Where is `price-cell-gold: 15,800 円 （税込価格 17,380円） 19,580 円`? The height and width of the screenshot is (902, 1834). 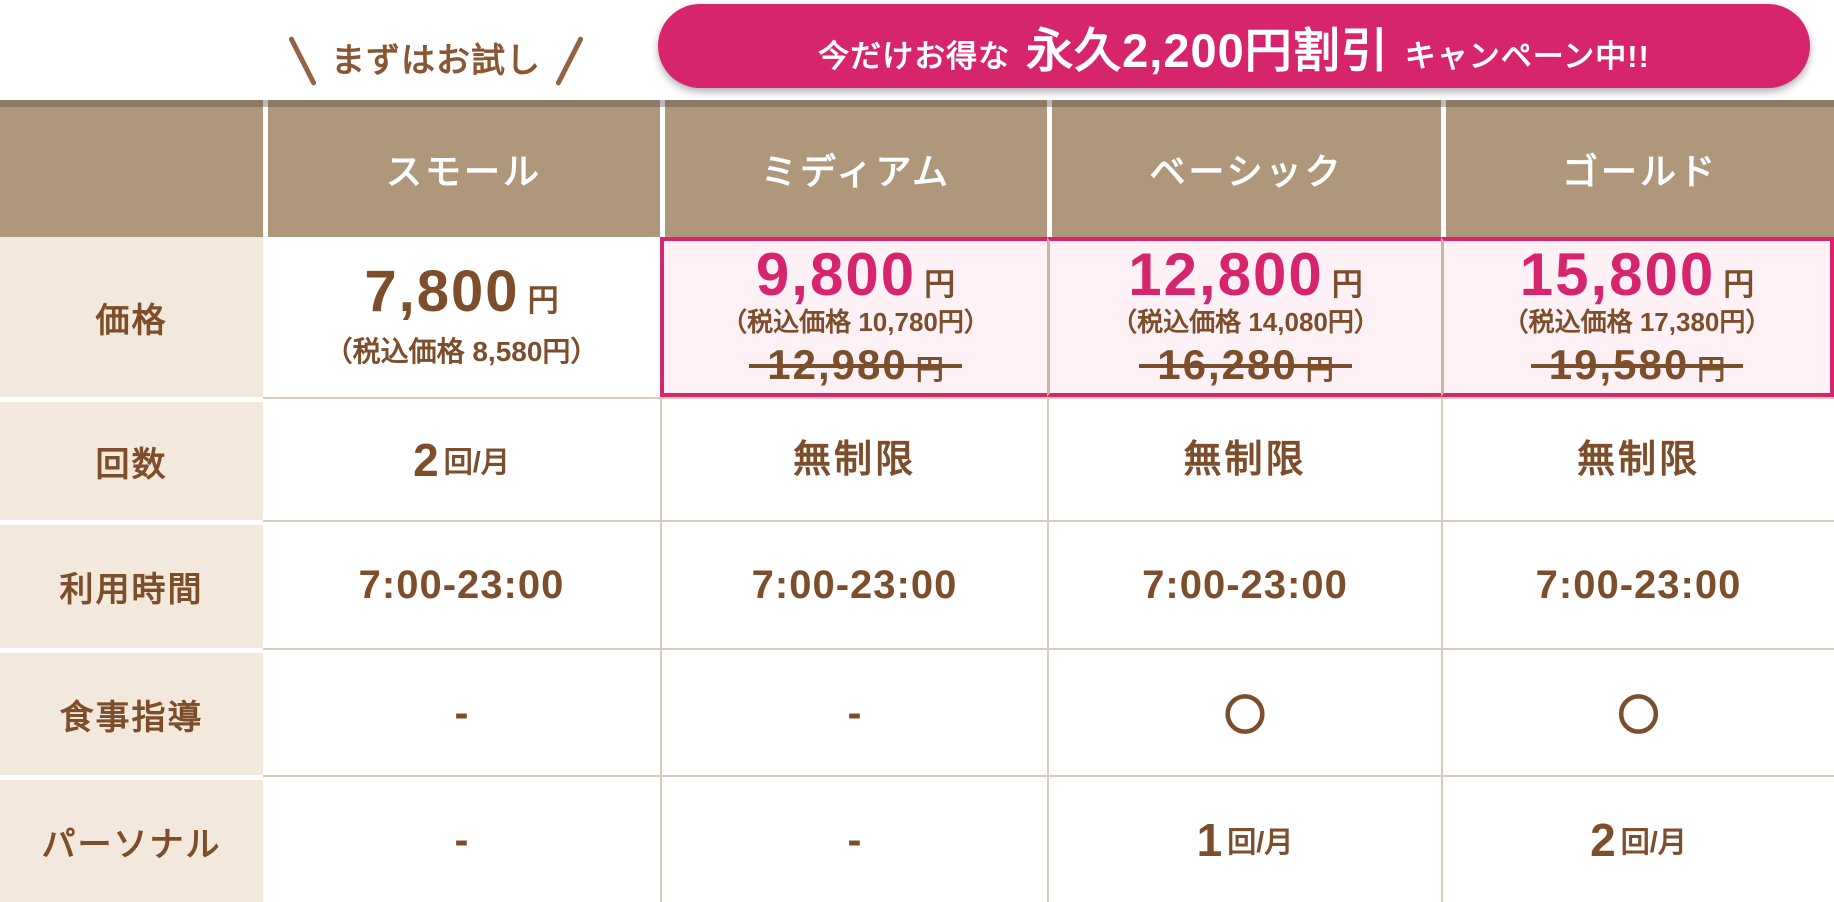 price-cell-gold: 15,800 円 （税込価格 17,380円） 19,580 円 is located at coordinates (1637, 317).